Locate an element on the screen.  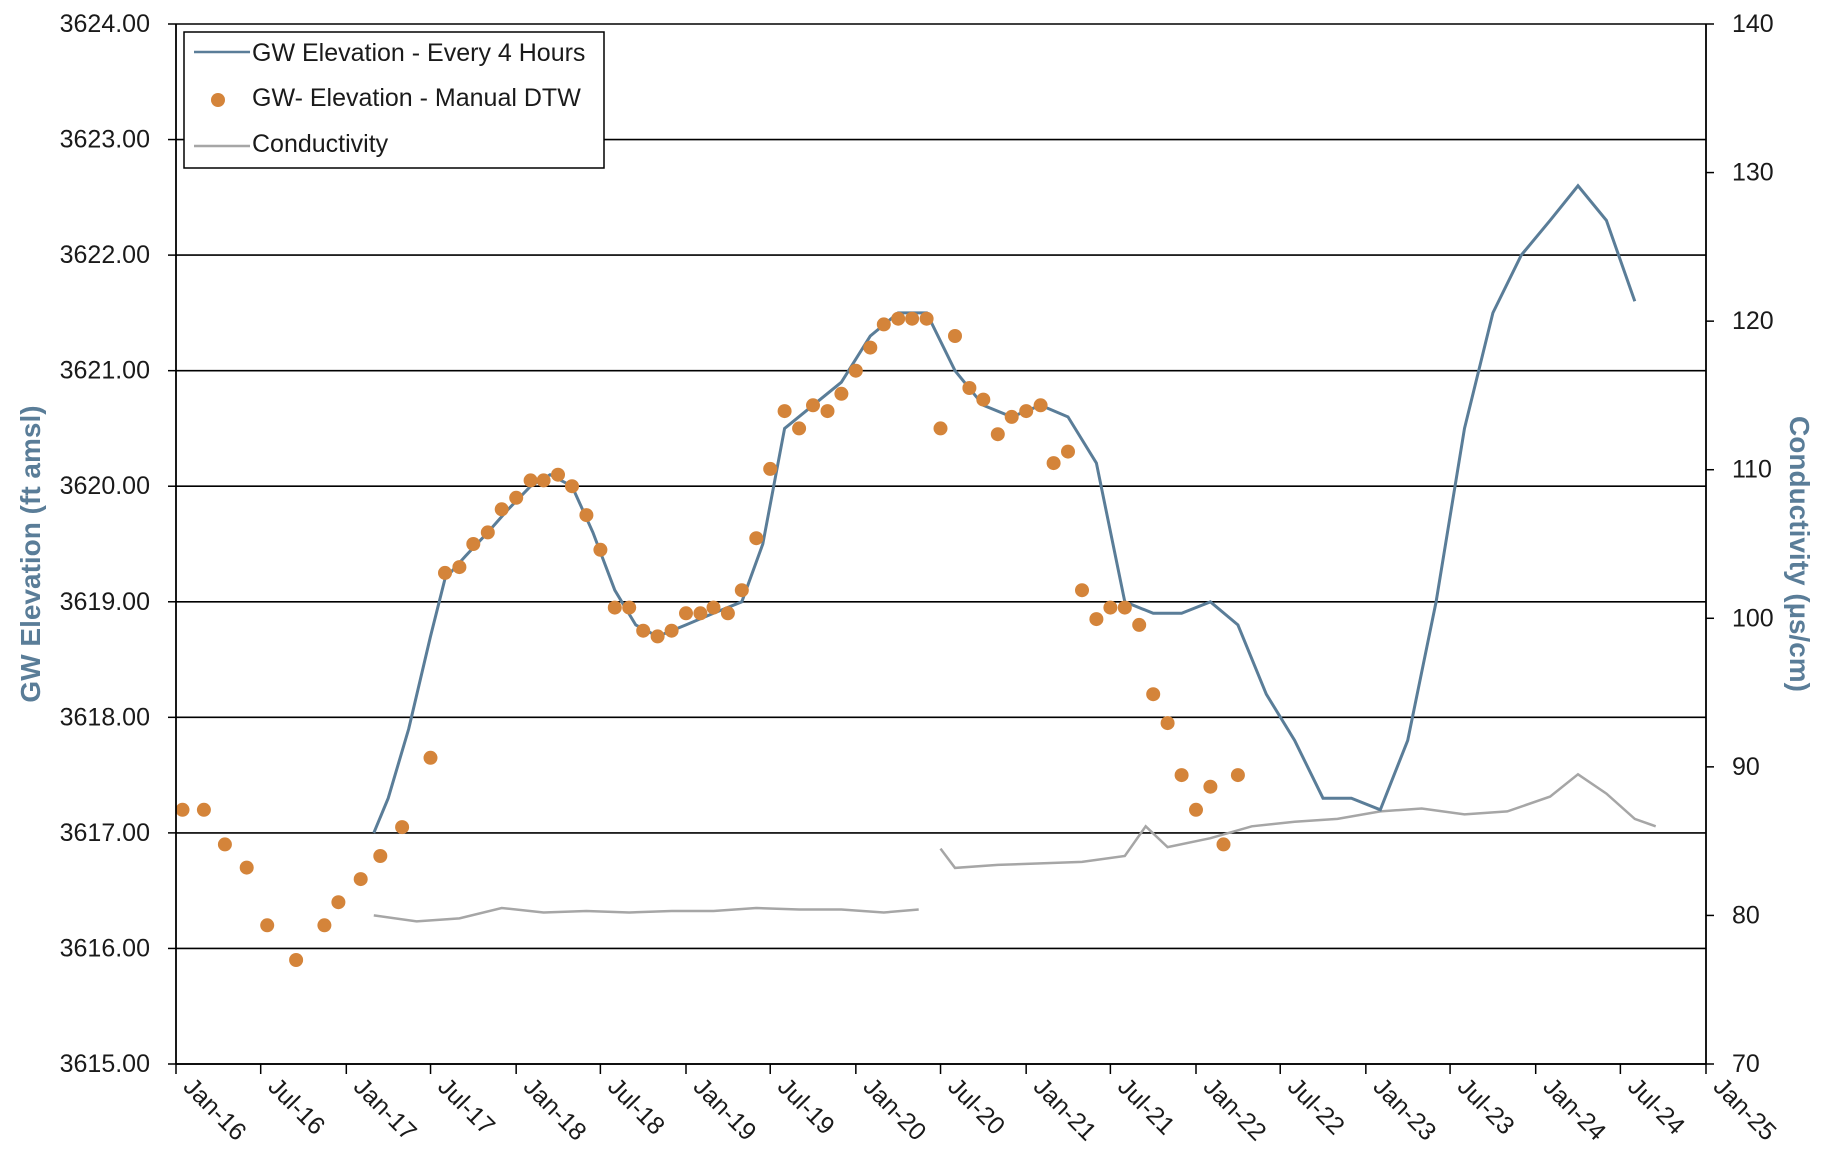
x-tick-label: Jan-20 is located at coordinates (895, 1109).